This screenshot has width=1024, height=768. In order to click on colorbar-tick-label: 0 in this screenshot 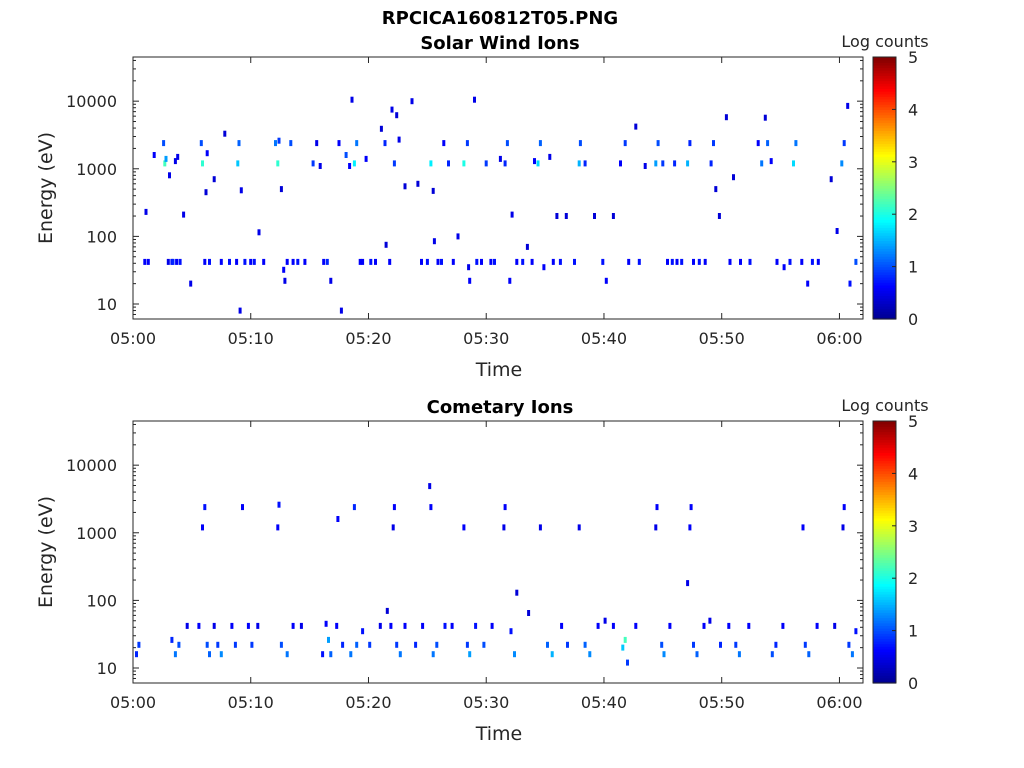, I will do `click(913, 319)`.